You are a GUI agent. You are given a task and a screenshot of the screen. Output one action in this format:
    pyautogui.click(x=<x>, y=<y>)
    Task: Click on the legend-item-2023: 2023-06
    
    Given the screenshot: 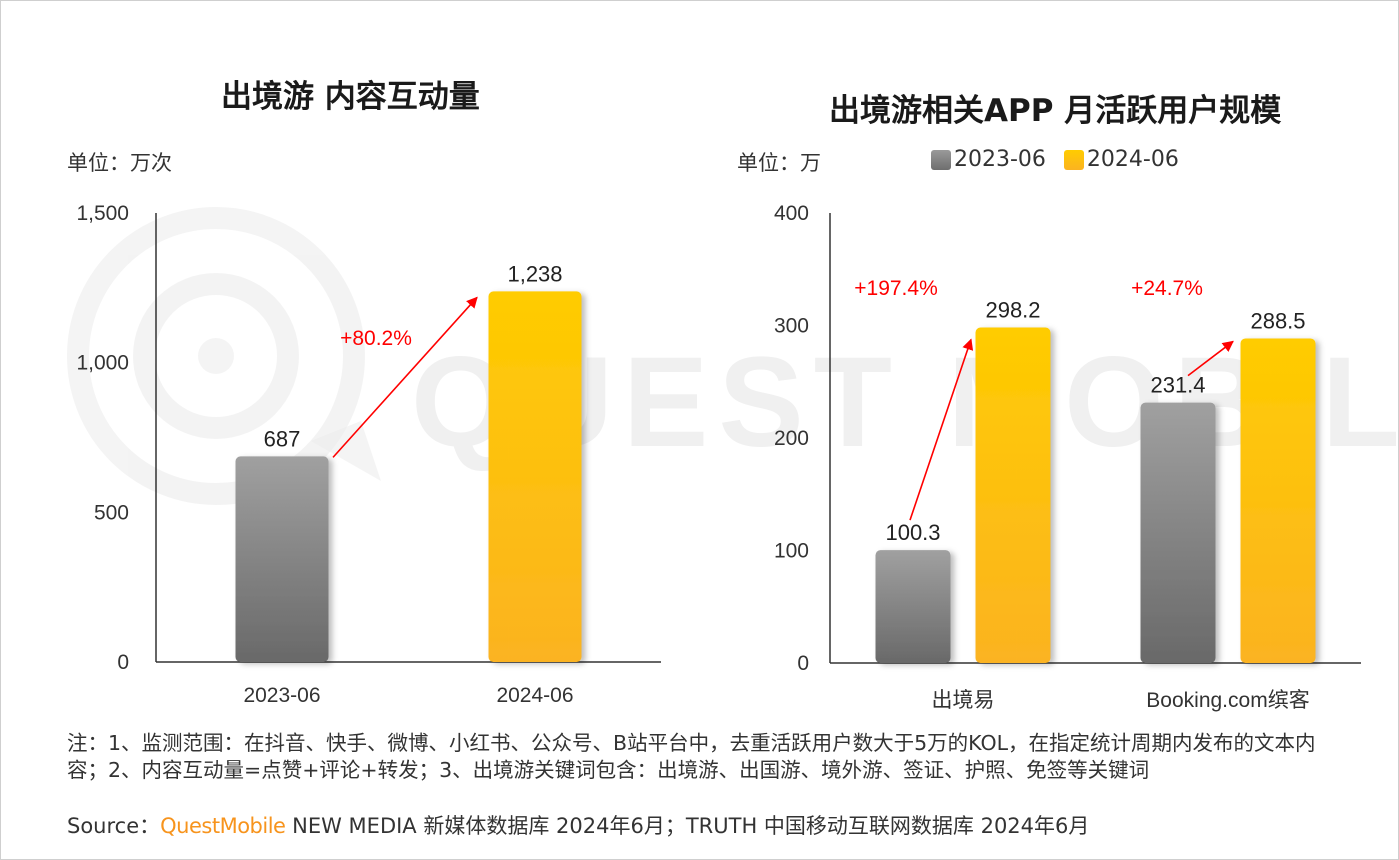 What is the action you would take?
    pyautogui.click(x=988, y=159)
    